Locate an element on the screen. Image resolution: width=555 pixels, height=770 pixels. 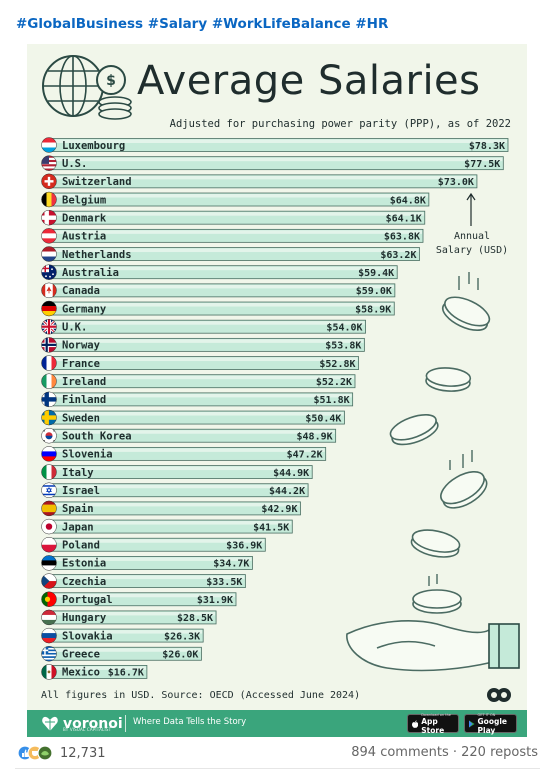
bar-value-label: $64.1K is located at coordinates (404, 218).